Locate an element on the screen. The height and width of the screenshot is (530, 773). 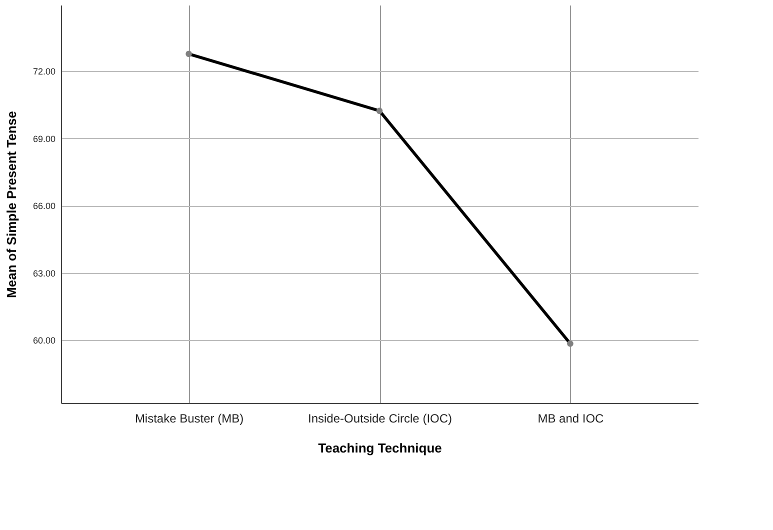
x-tick-label: MB and IOC is located at coordinates (571, 419).